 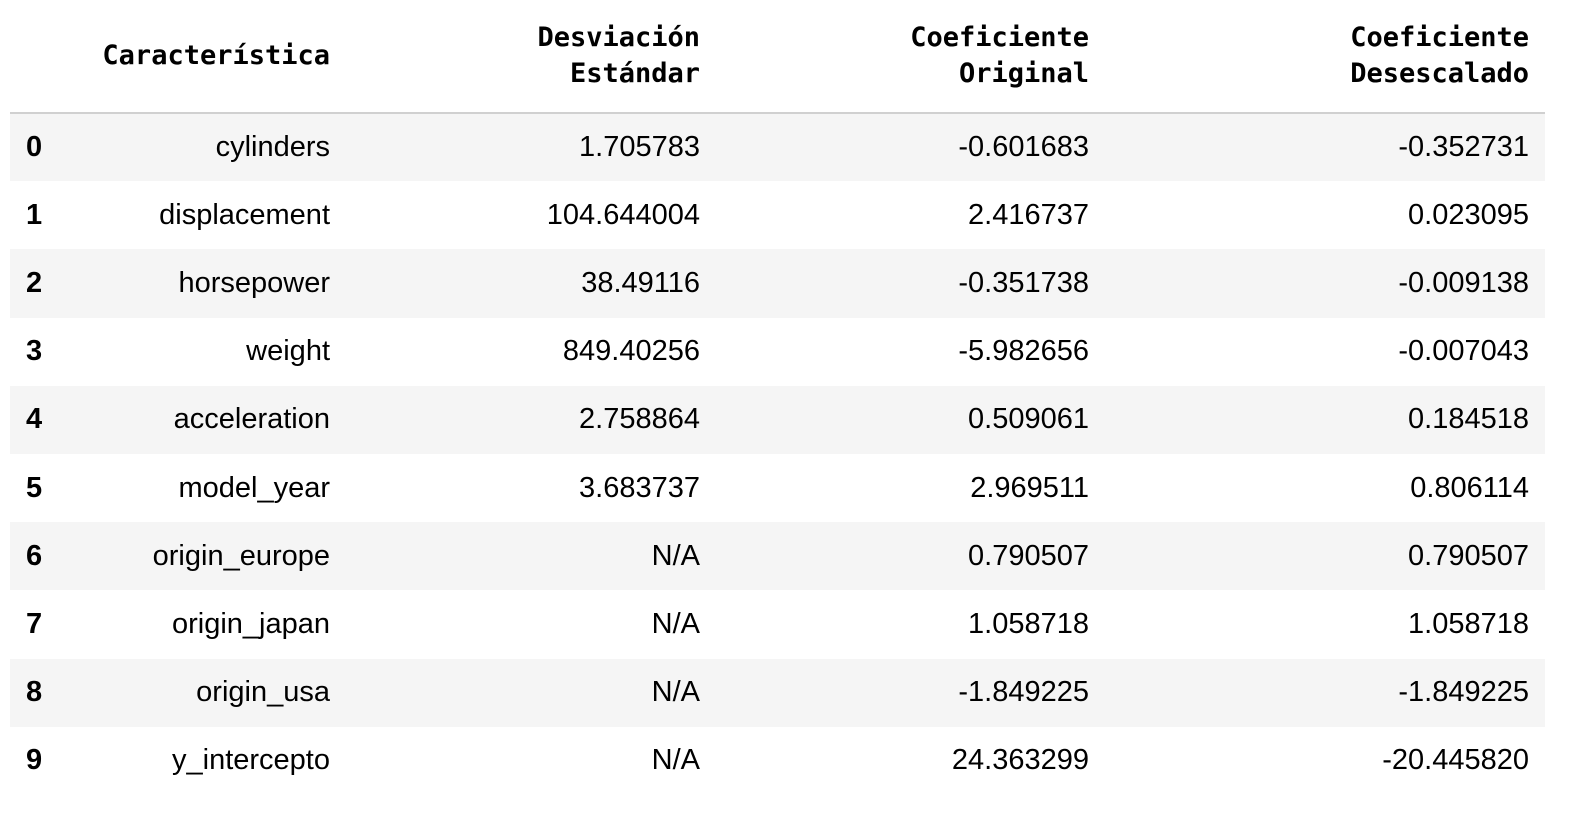 What do you see at coordinates (1469, 487) in the screenshot?
I see `cell-coeficiente-desescalado: 0.806114` at bounding box center [1469, 487].